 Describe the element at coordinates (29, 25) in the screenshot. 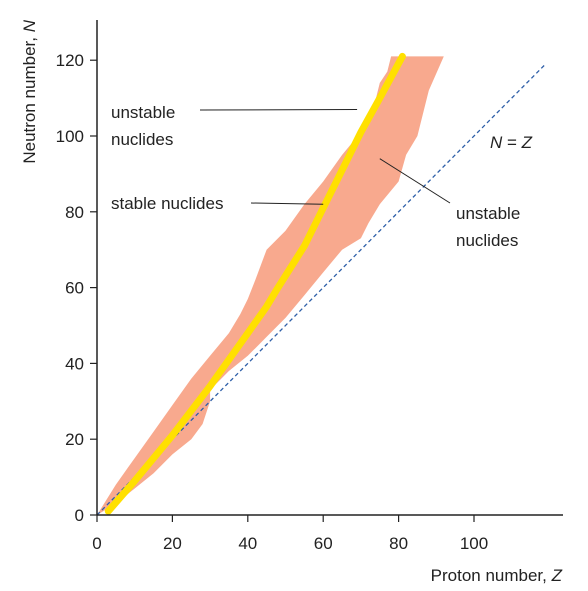

I see `y-axis-label-variable: N` at that location.